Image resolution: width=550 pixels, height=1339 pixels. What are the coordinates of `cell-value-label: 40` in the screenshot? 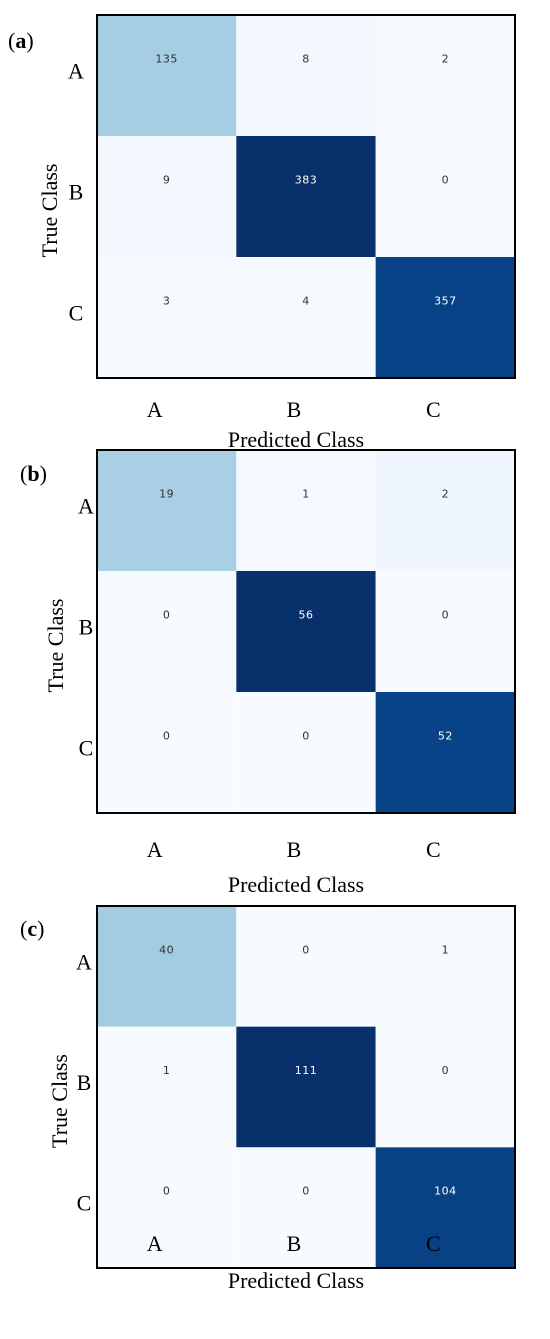 It's located at (166, 949).